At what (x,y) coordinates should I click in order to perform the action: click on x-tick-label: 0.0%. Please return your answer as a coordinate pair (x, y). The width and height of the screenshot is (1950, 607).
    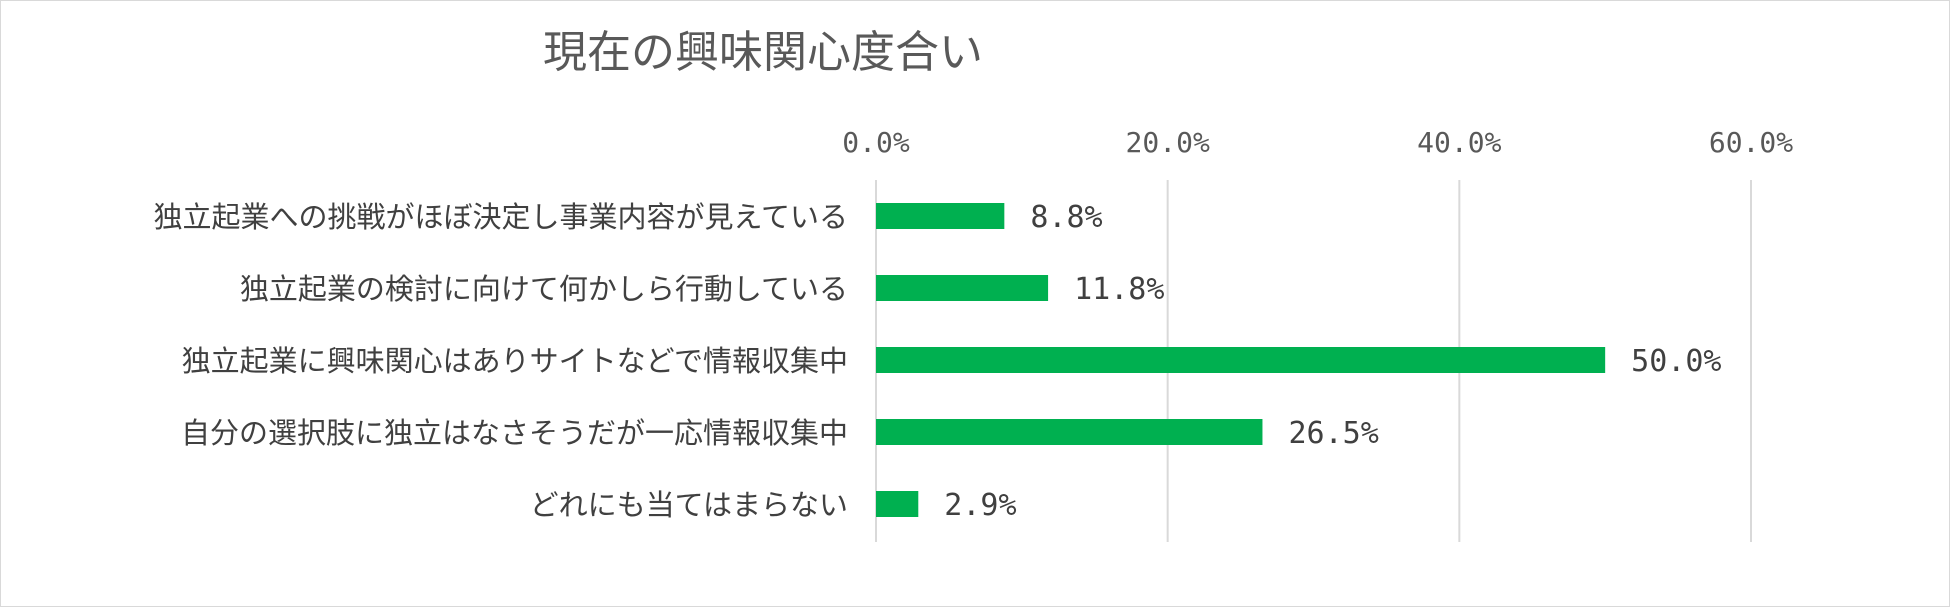
    Looking at the image, I should click on (876, 142).